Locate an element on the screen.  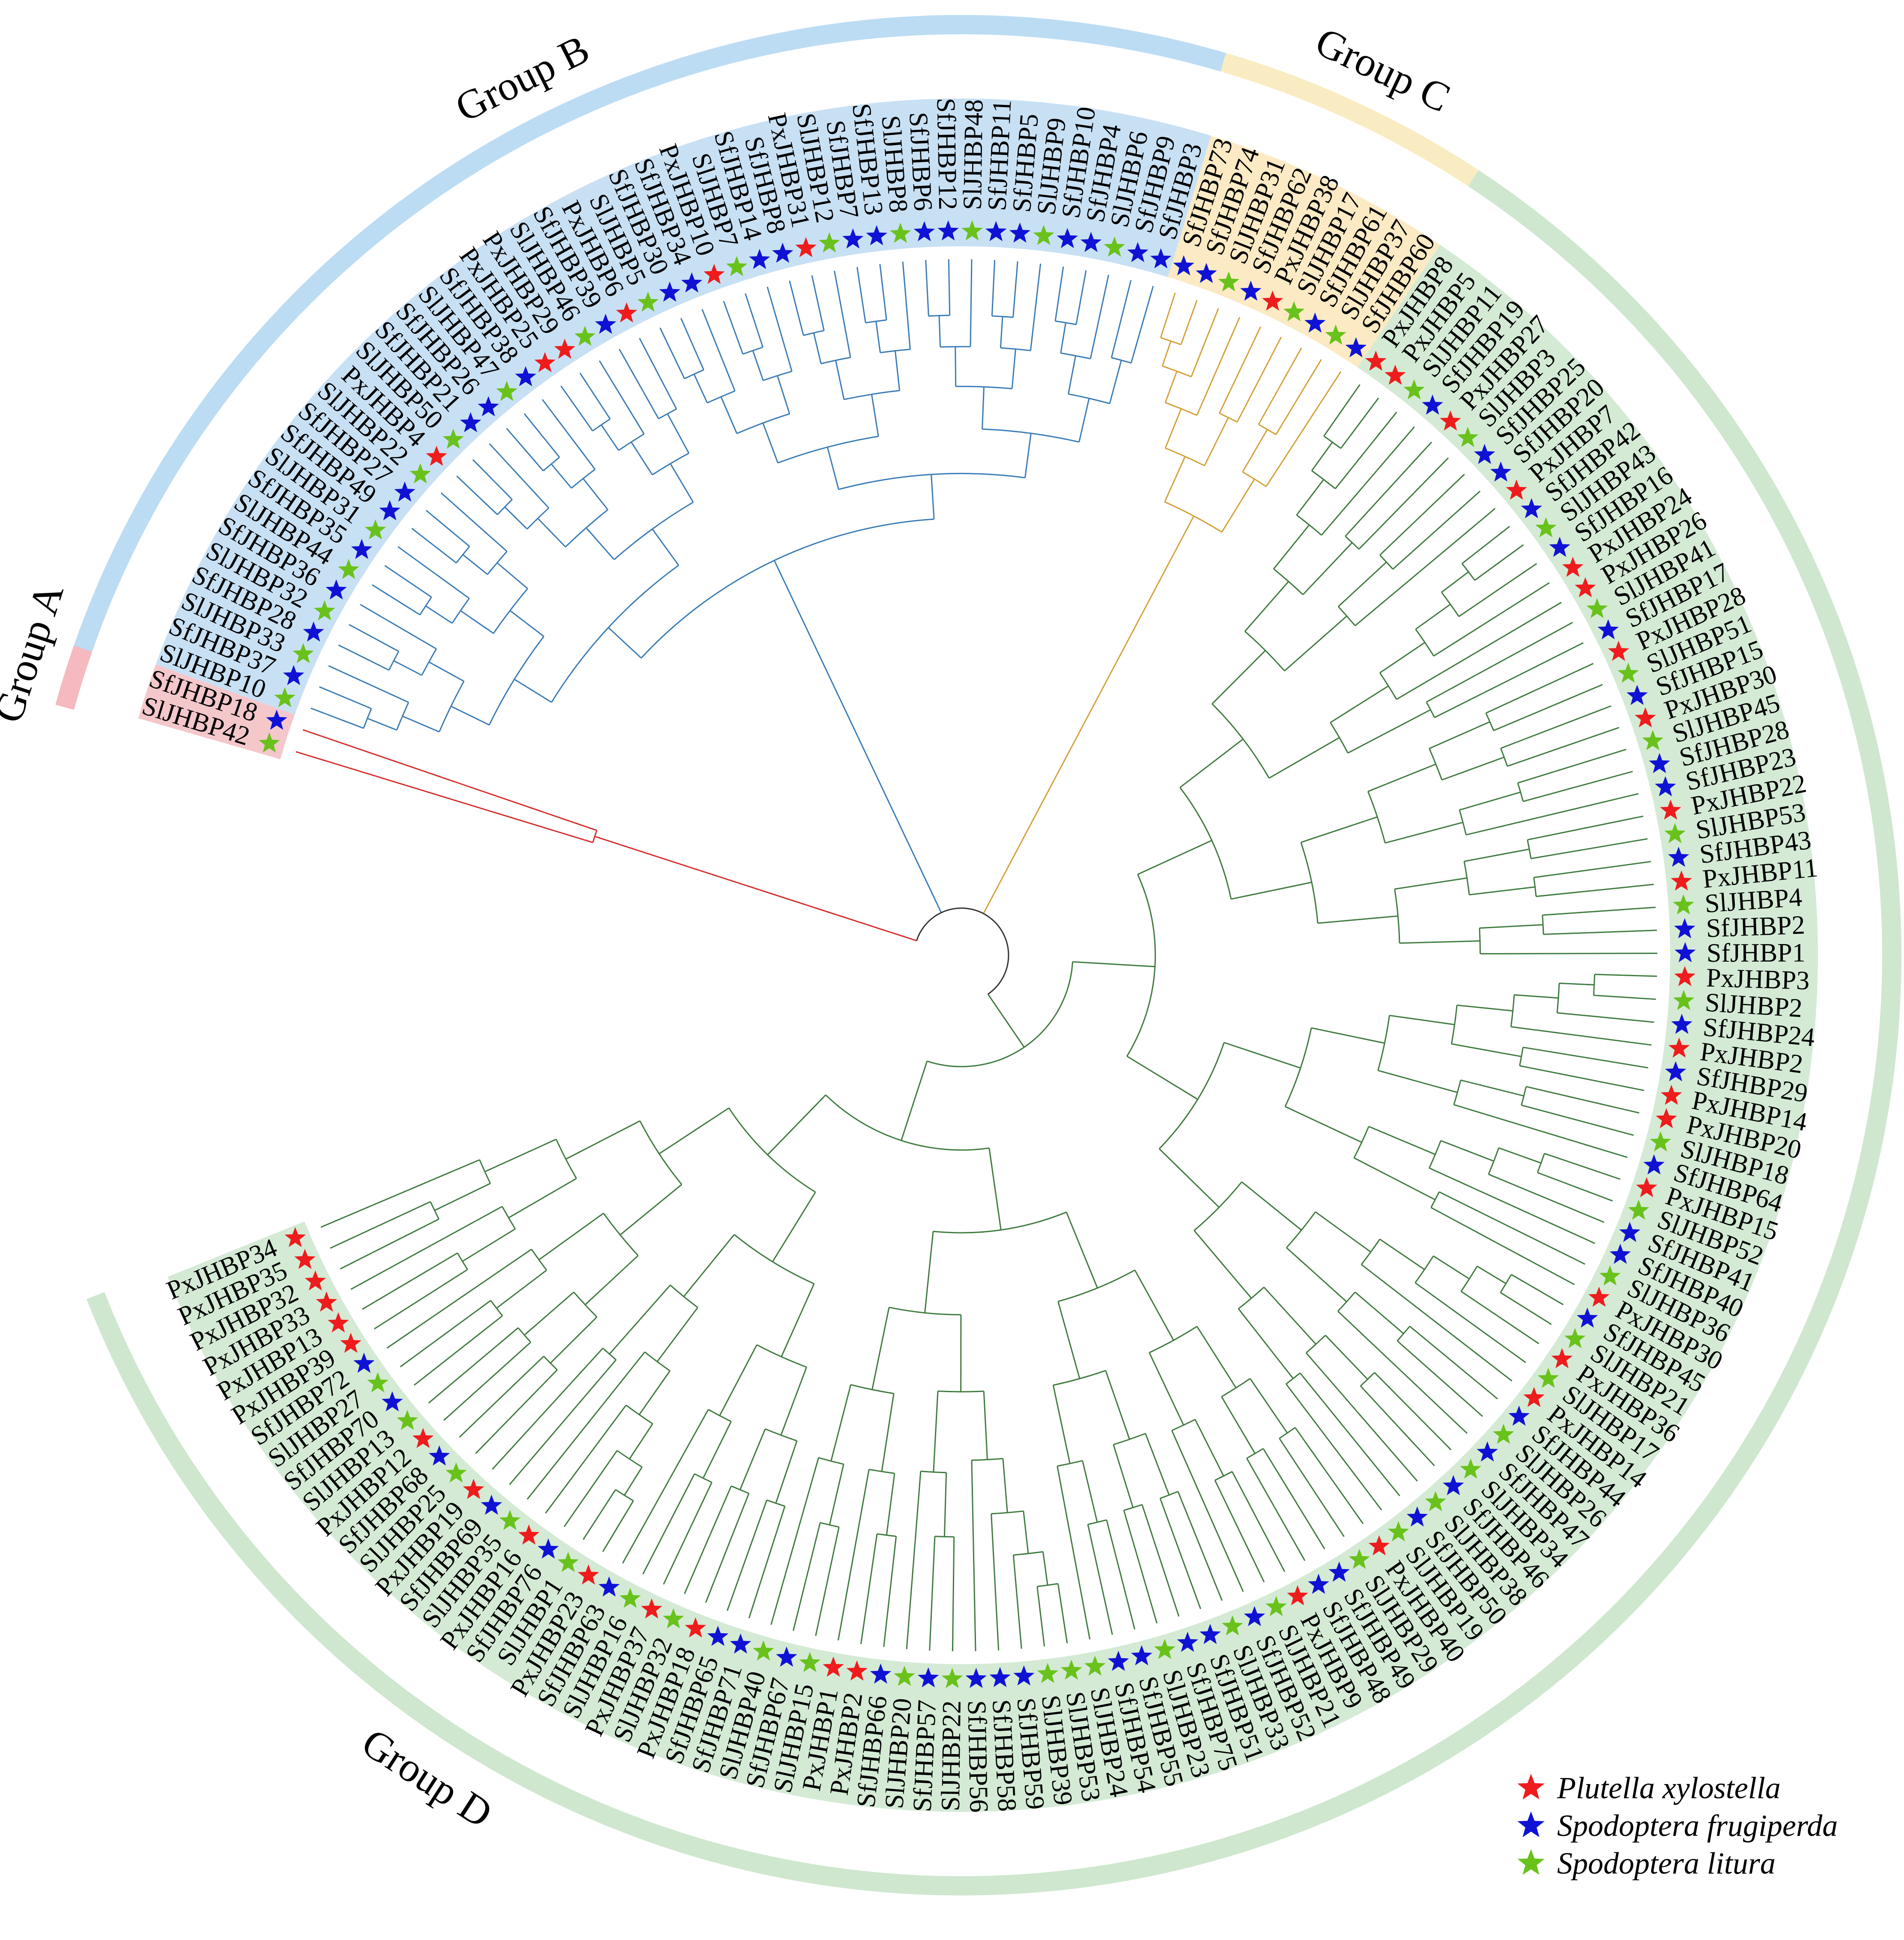
group-label-d: Group D is located at coordinates (427, 1777).